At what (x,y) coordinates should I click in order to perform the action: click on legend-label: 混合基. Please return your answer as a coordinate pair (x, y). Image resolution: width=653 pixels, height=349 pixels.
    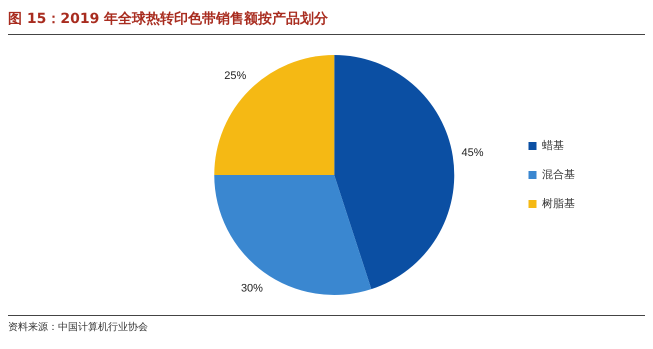
    Looking at the image, I should click on (558, 175).